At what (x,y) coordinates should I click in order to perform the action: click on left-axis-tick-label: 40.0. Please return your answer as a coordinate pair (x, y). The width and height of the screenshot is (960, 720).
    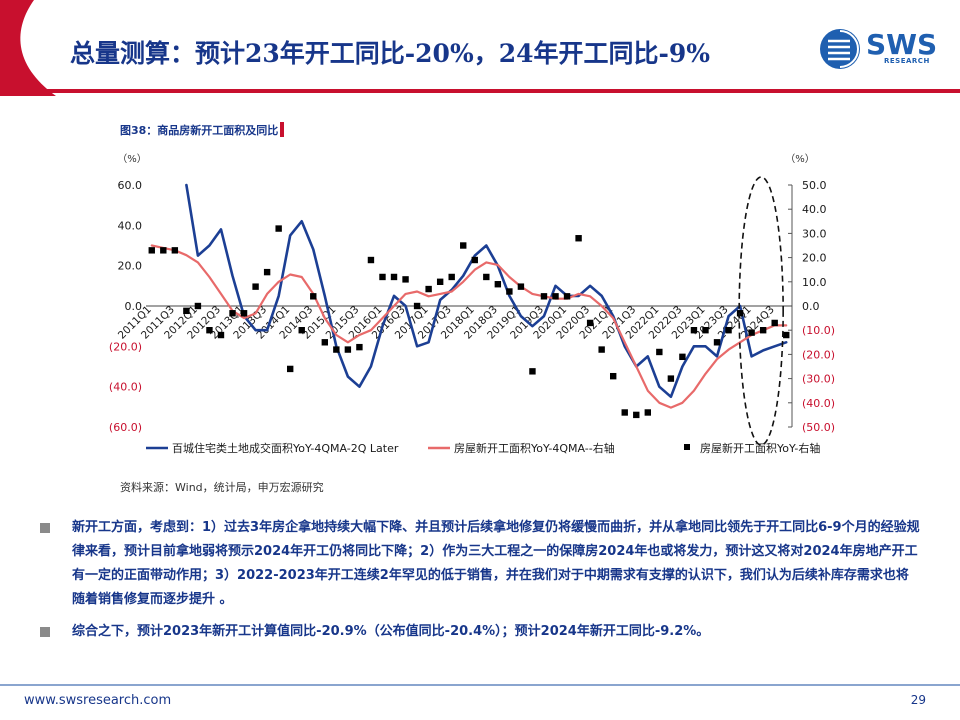
    Looking at the image, I should click on (130, 225).